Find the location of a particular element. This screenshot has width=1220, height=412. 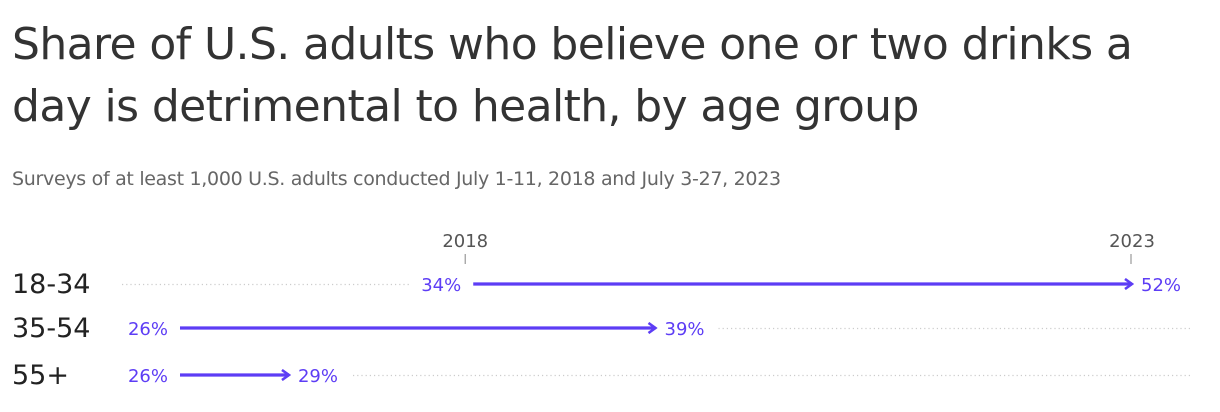

legend-end-label: 2023 is located at coordinates (1132, 241).